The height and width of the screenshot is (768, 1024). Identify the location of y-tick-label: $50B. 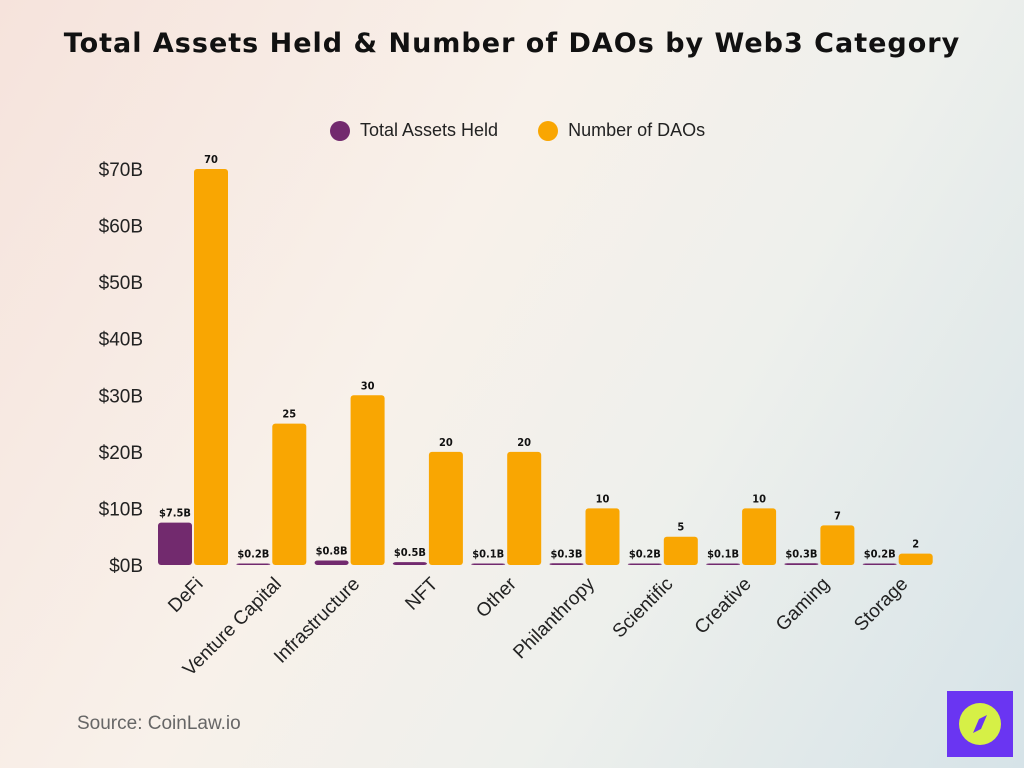
(121, 283).